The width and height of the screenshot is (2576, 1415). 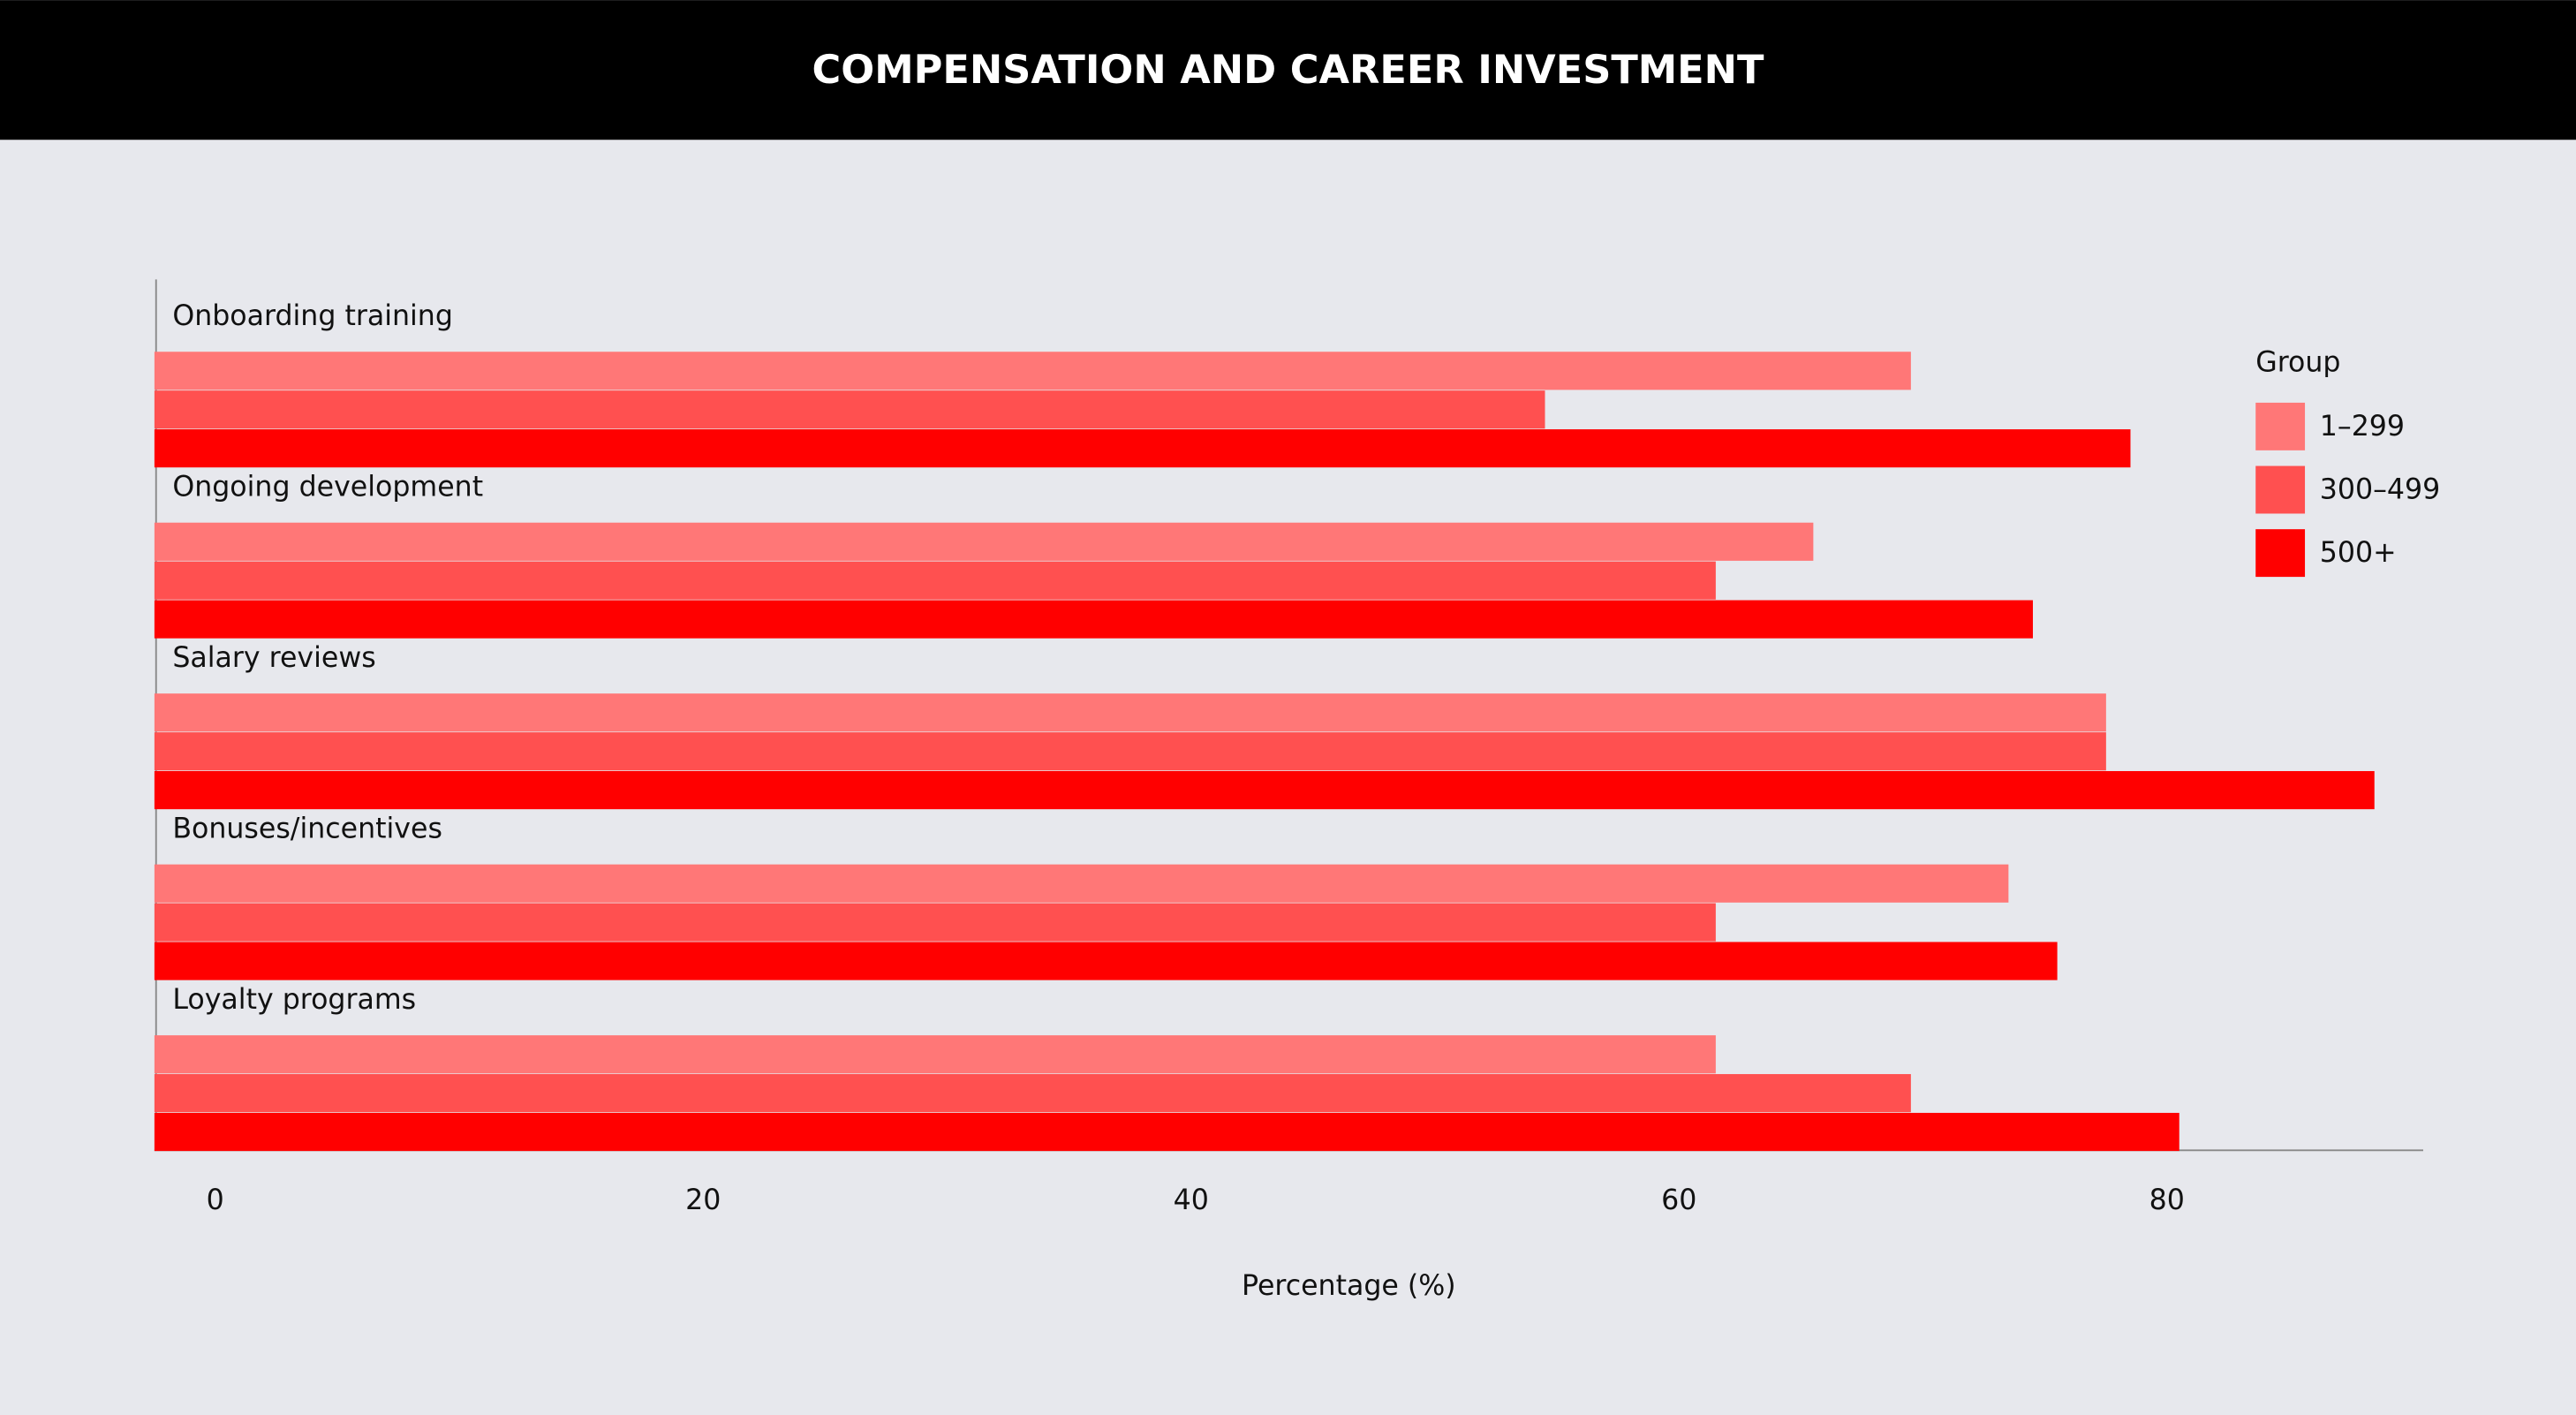 I want to click on category-label: Salary reviews, so click(x=273, y=658).